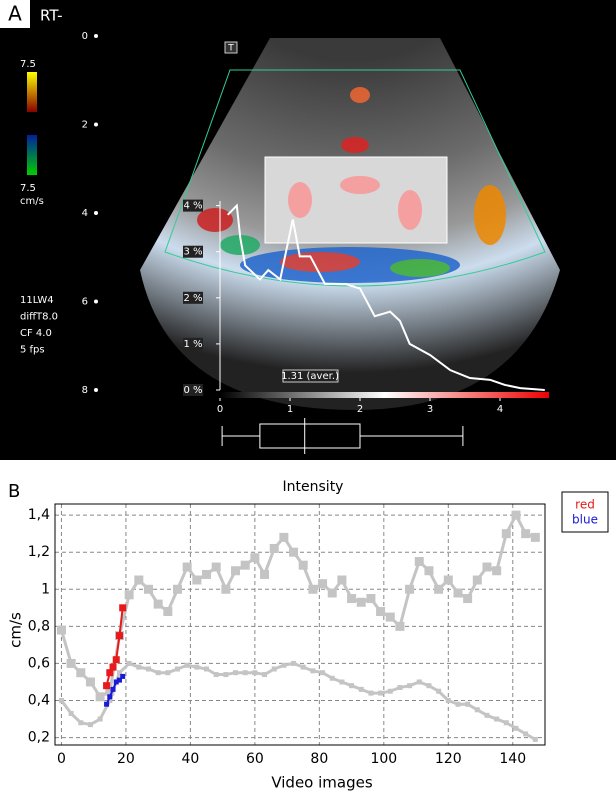 The width and height of the screenshot is (616, 798). Describe the element at coordinates (448, 759) in the screenshot. I see `x-tick-label: 120` at that location.